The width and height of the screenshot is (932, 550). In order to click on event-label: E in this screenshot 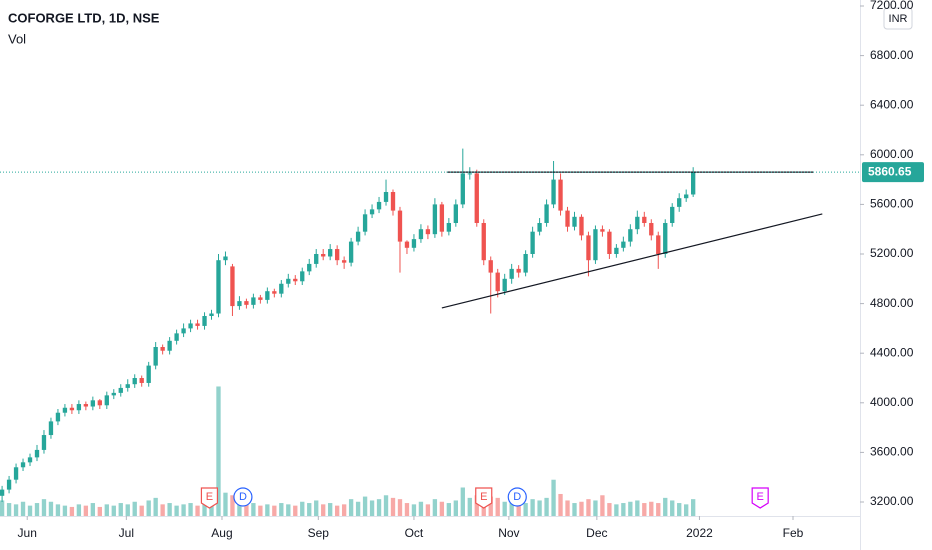, I will do `click(209, 497)`.